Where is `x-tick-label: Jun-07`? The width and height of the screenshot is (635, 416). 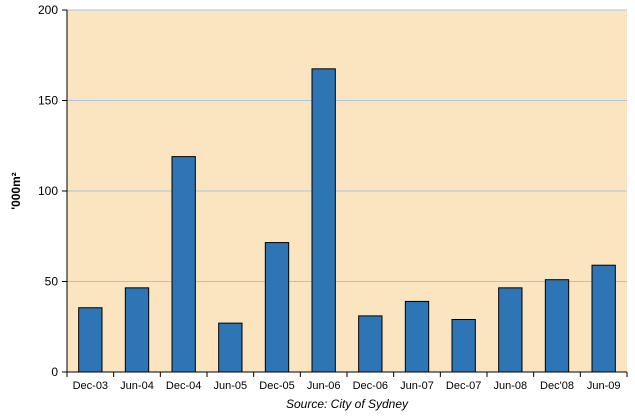
x-tick-label: Jun-07 is located at coordinates (417, 386).